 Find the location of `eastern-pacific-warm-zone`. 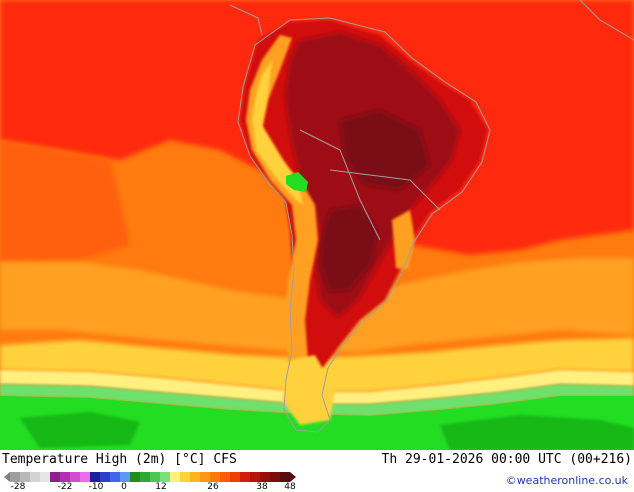

eastern-pacific-warm-zone is located at coordinates (65, 201).